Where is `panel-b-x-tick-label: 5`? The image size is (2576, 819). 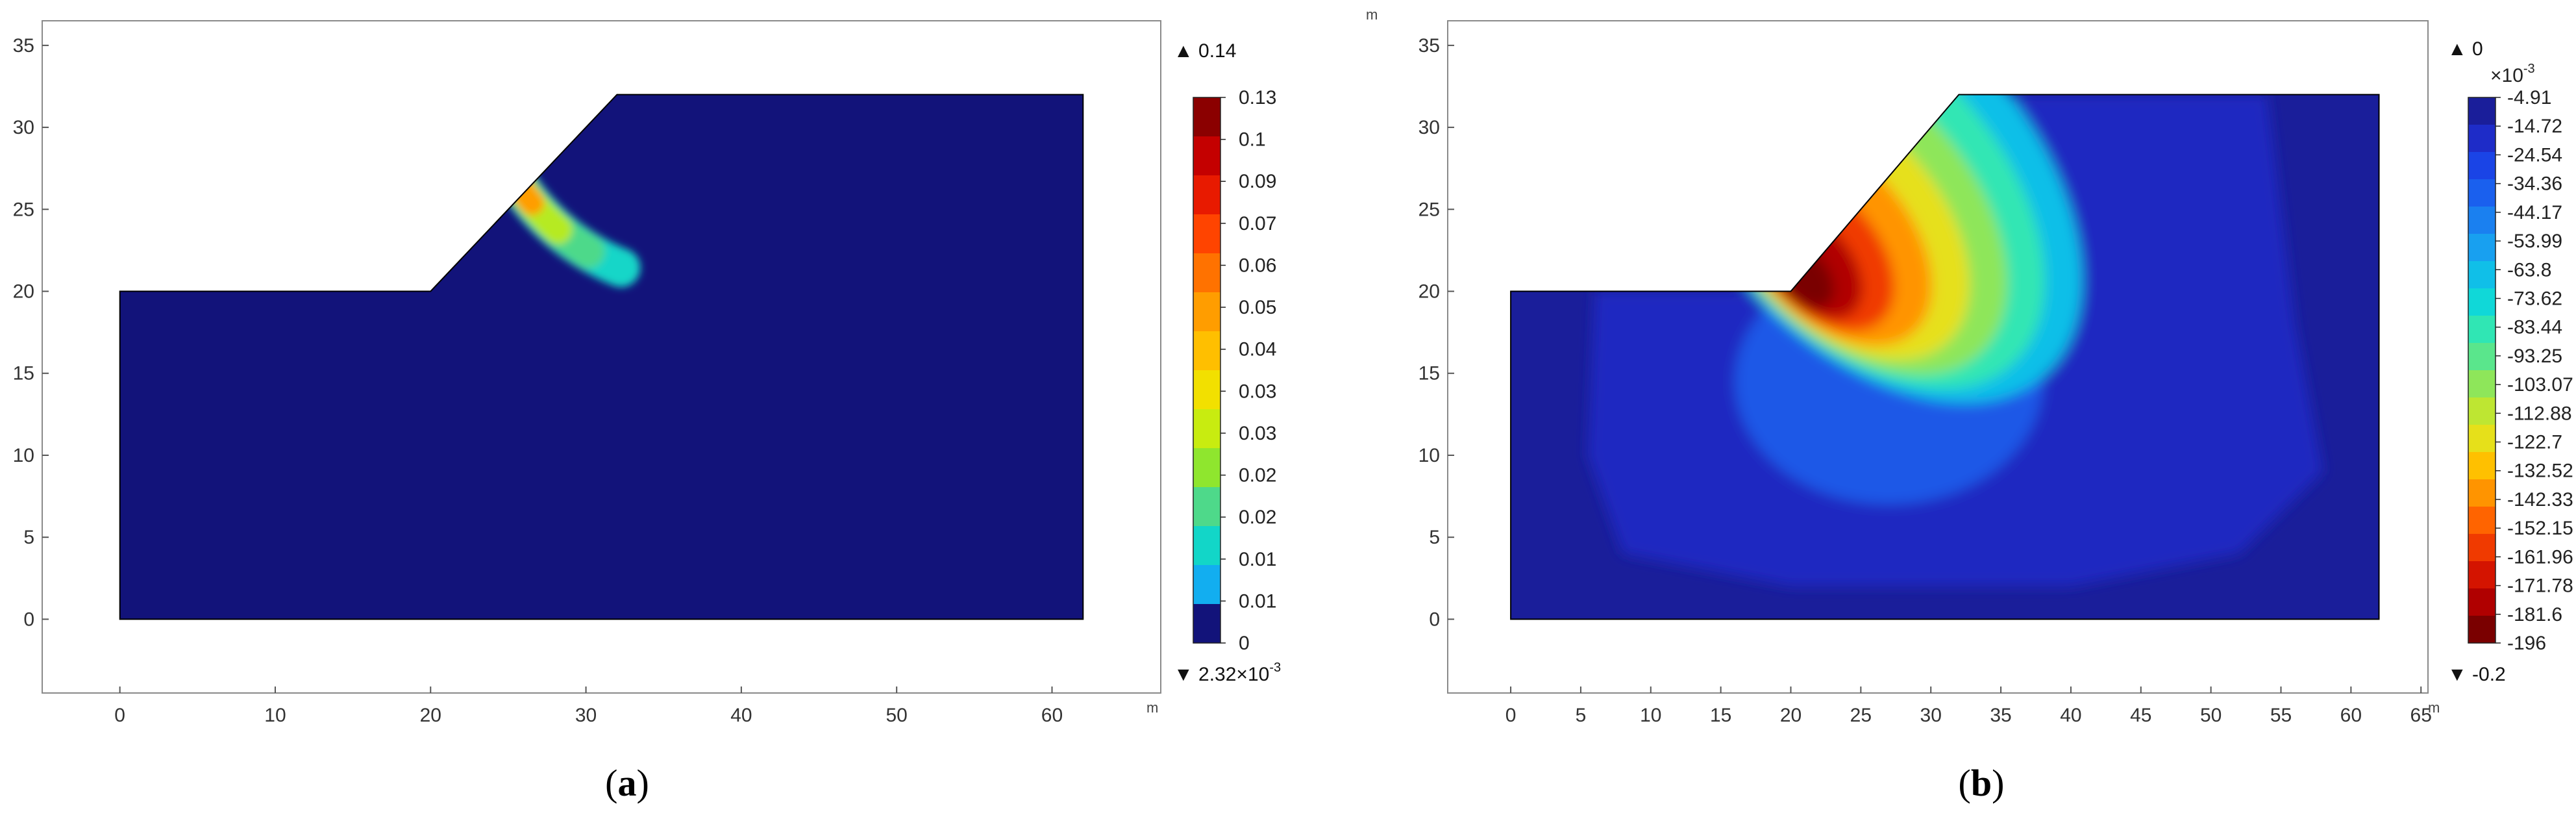
panel-b-x-tick-label: 5 is located at coordinates (1581, 715).